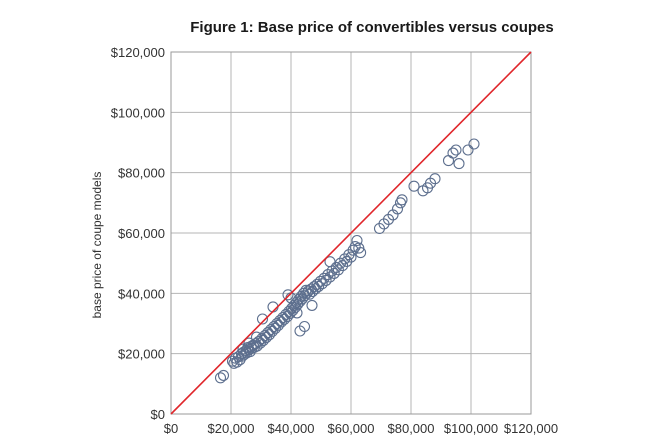 The image size is (660, 439). Describe the element at coordinates (471, 428) in the screenshot. I see `x-tick-label: $100,000` at that location.